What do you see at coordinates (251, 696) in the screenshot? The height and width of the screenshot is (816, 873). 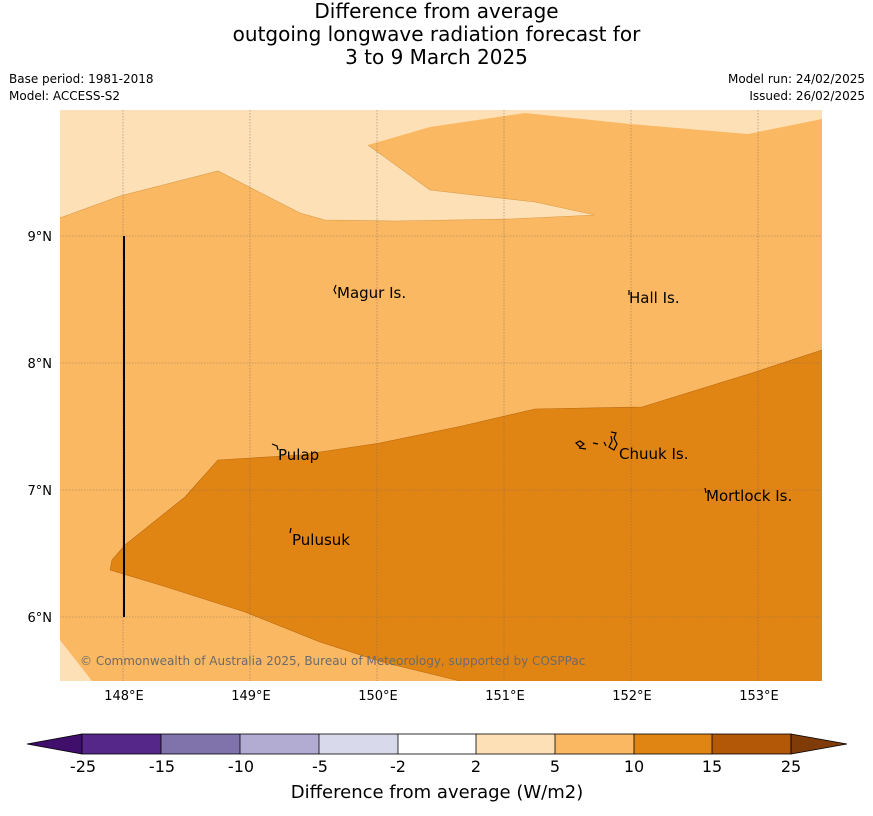 I see `lon-label-149e: 149°E` at bounding box center [251, 696].